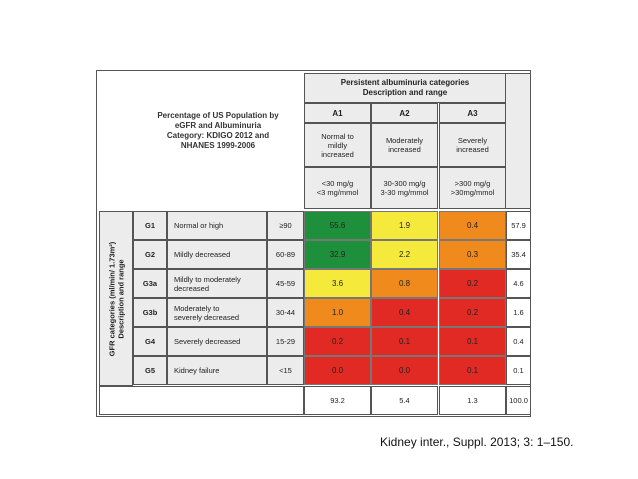  I want to click on title-line: Percentage of US Population by, so click(218, 115).